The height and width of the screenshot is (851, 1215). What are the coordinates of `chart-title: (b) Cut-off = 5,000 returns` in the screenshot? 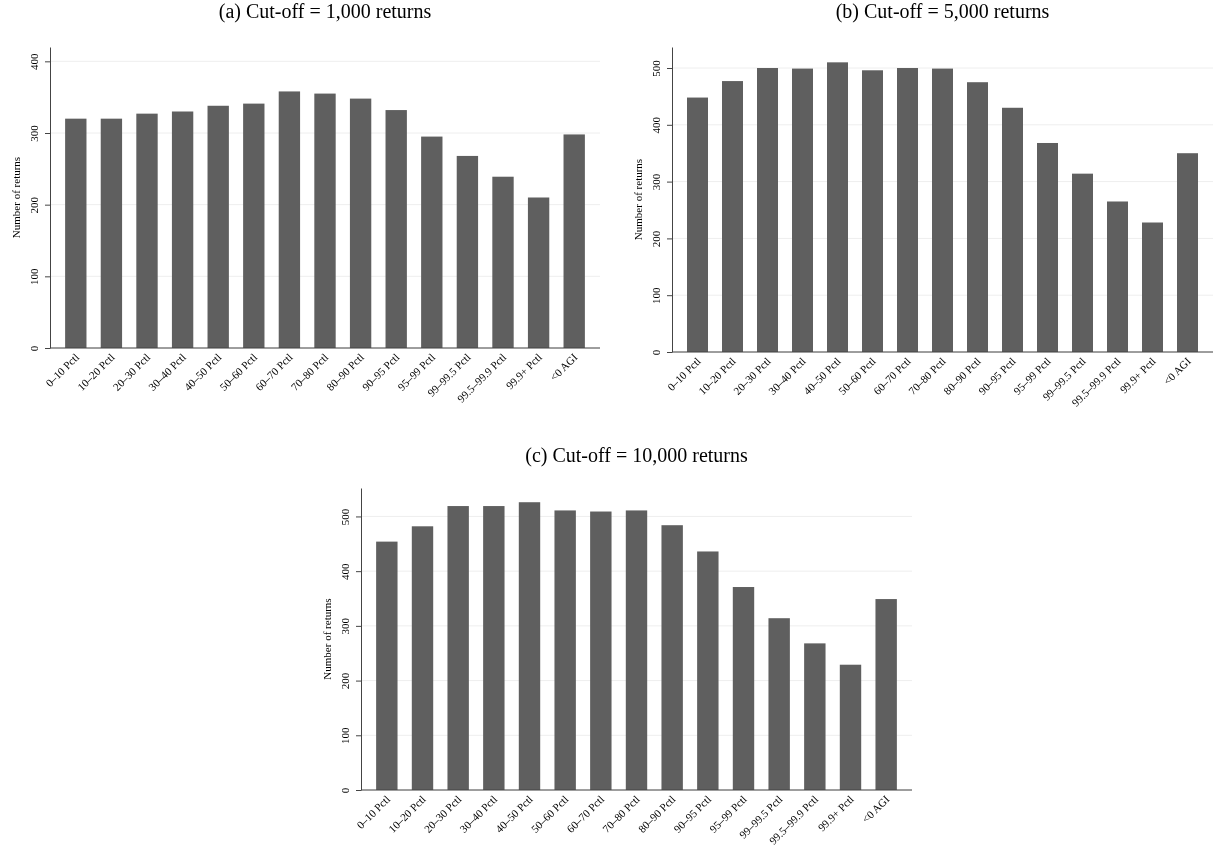 It's located at (942, 11).